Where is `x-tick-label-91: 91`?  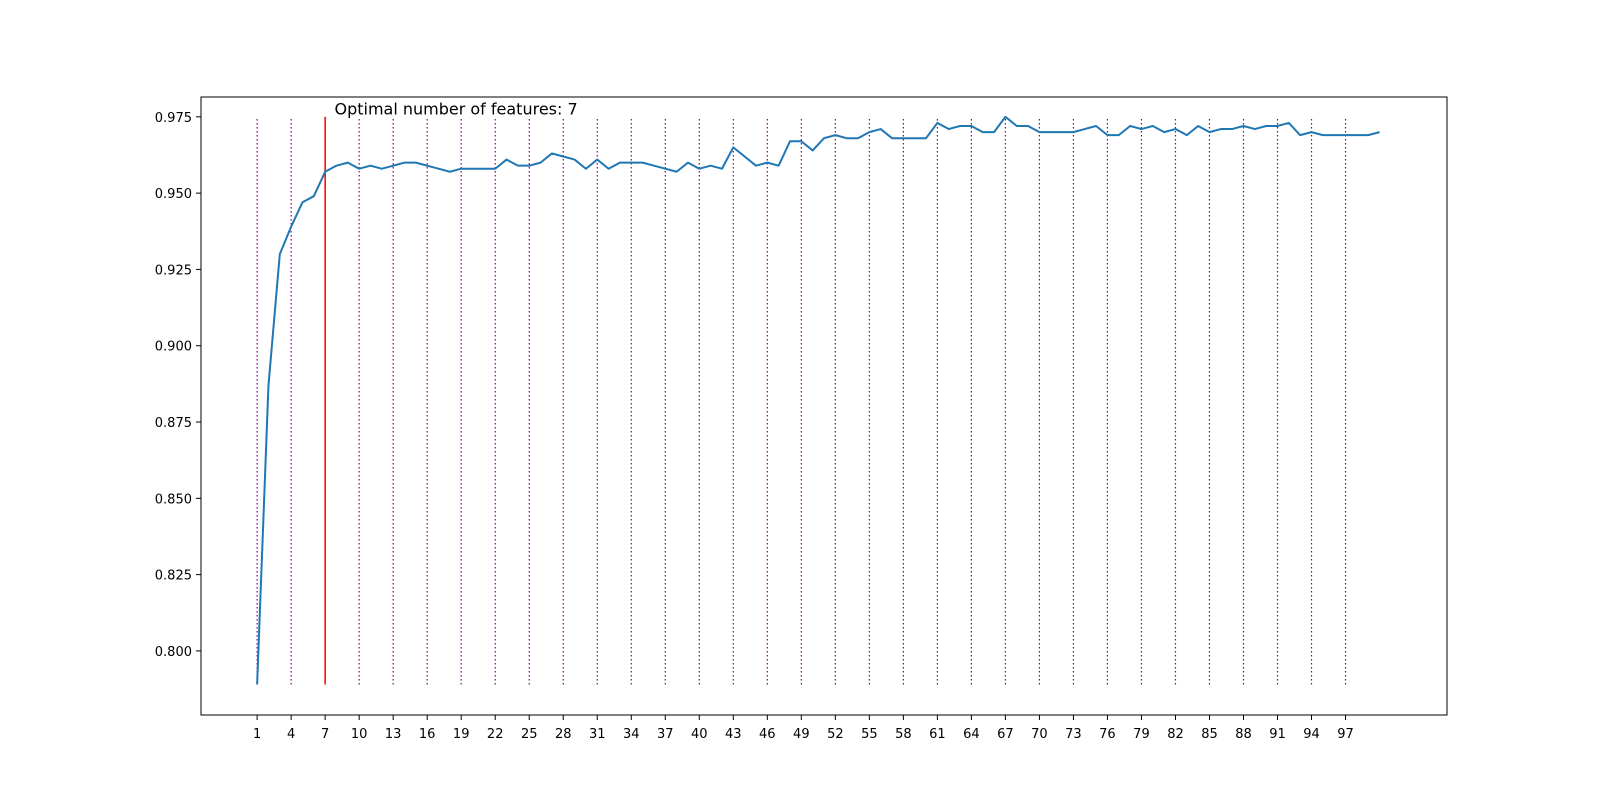
x-tick-label-91: 91 is located at coordinates (1277, 734).